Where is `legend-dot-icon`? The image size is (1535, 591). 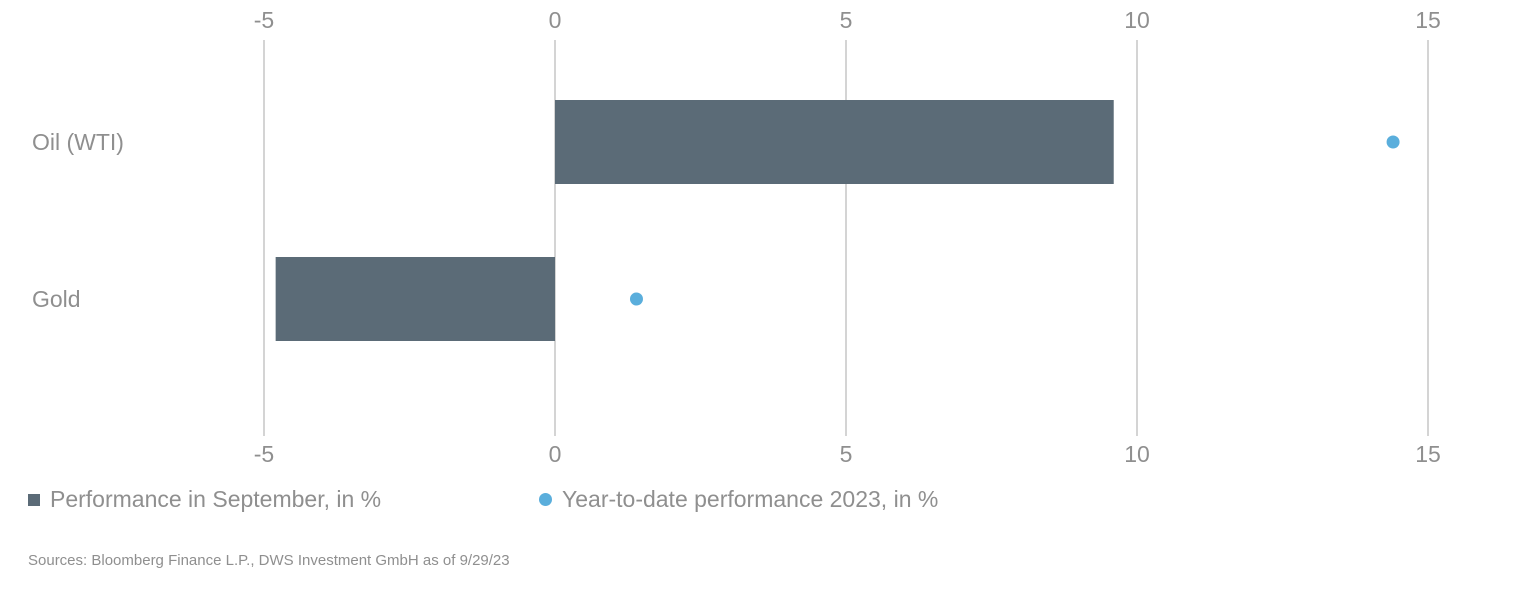 legend-dot-icon is located at coordinates (545, 499).